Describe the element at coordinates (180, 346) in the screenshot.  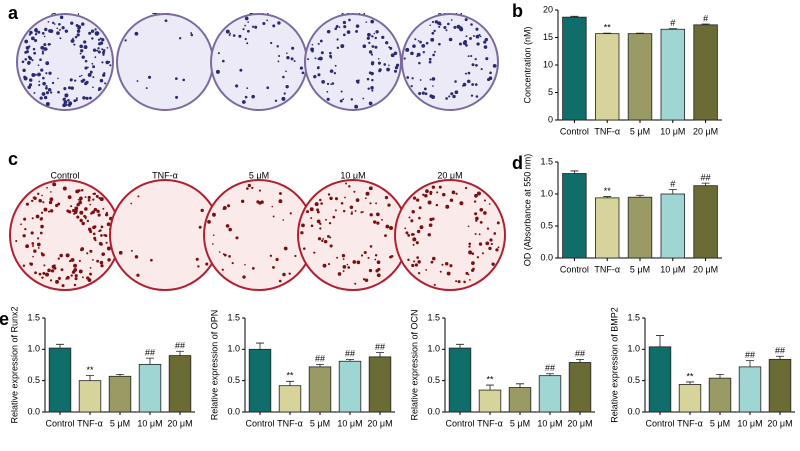
I see `significance: ##` at that location.